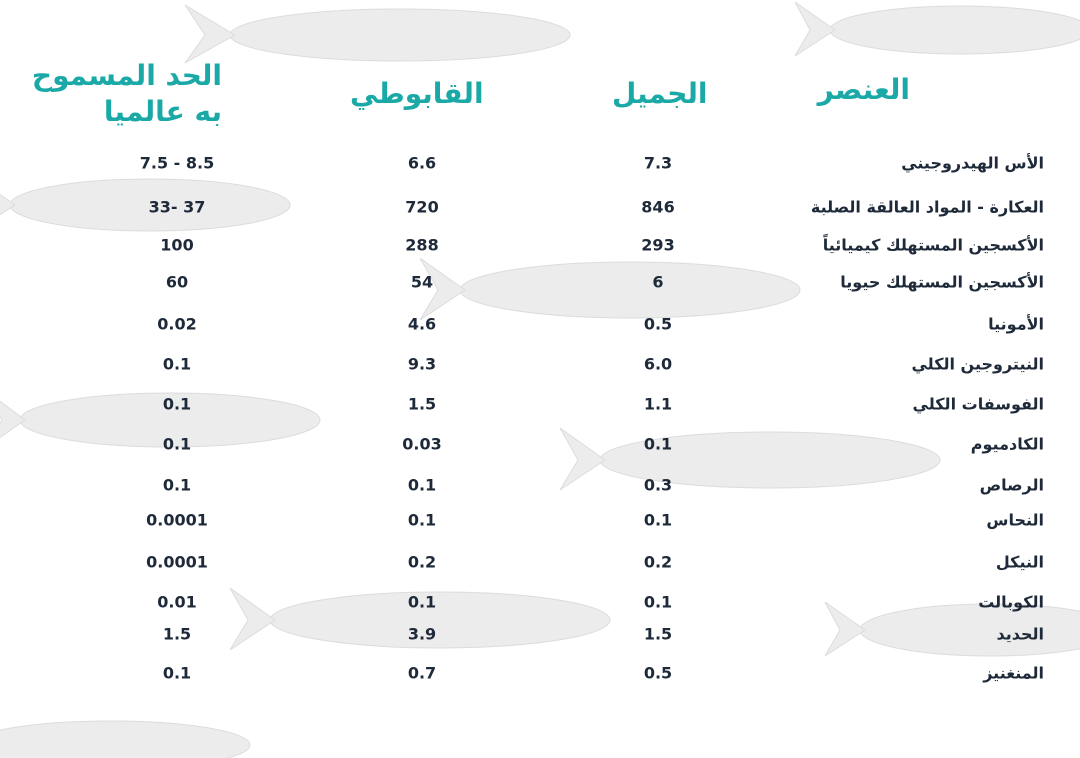  Describe the element at coordinates (972, 163) in the screenshot. I see `element-name: الأس الهيدروجيني` at that location.